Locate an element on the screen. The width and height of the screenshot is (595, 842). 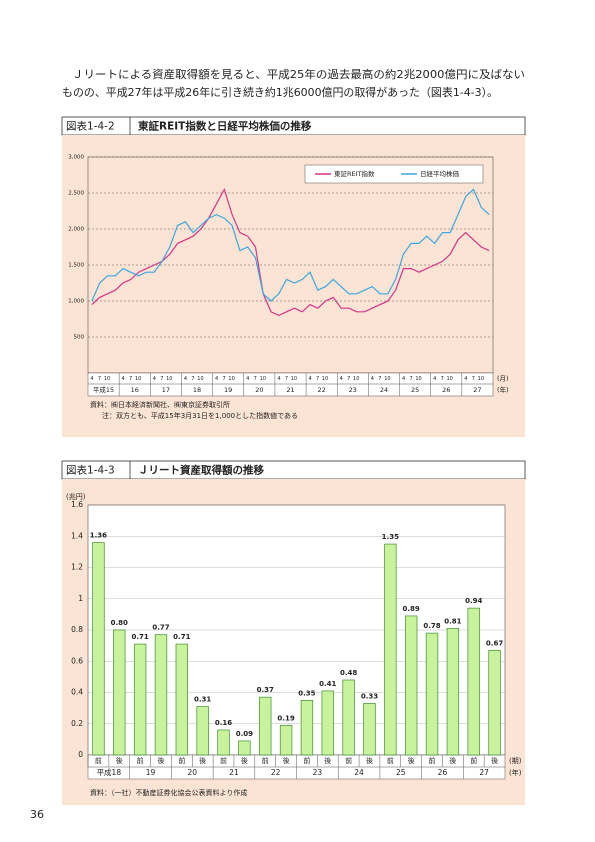
note: 資料：（一社）不動産証券化協会公表資料より作成 is located at coordinates (168, 792).